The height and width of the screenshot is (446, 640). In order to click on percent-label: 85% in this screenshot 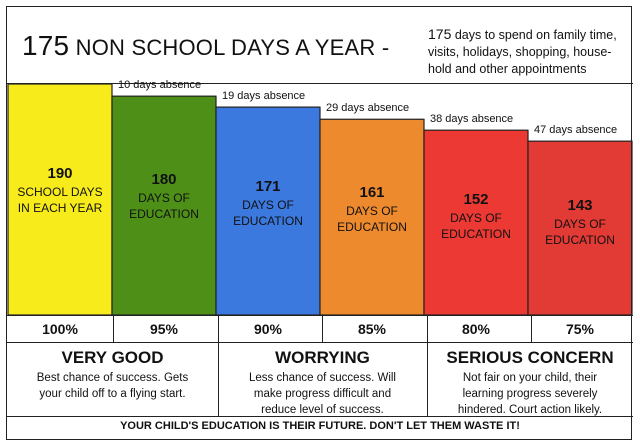, I will do `click(372, 329)`.